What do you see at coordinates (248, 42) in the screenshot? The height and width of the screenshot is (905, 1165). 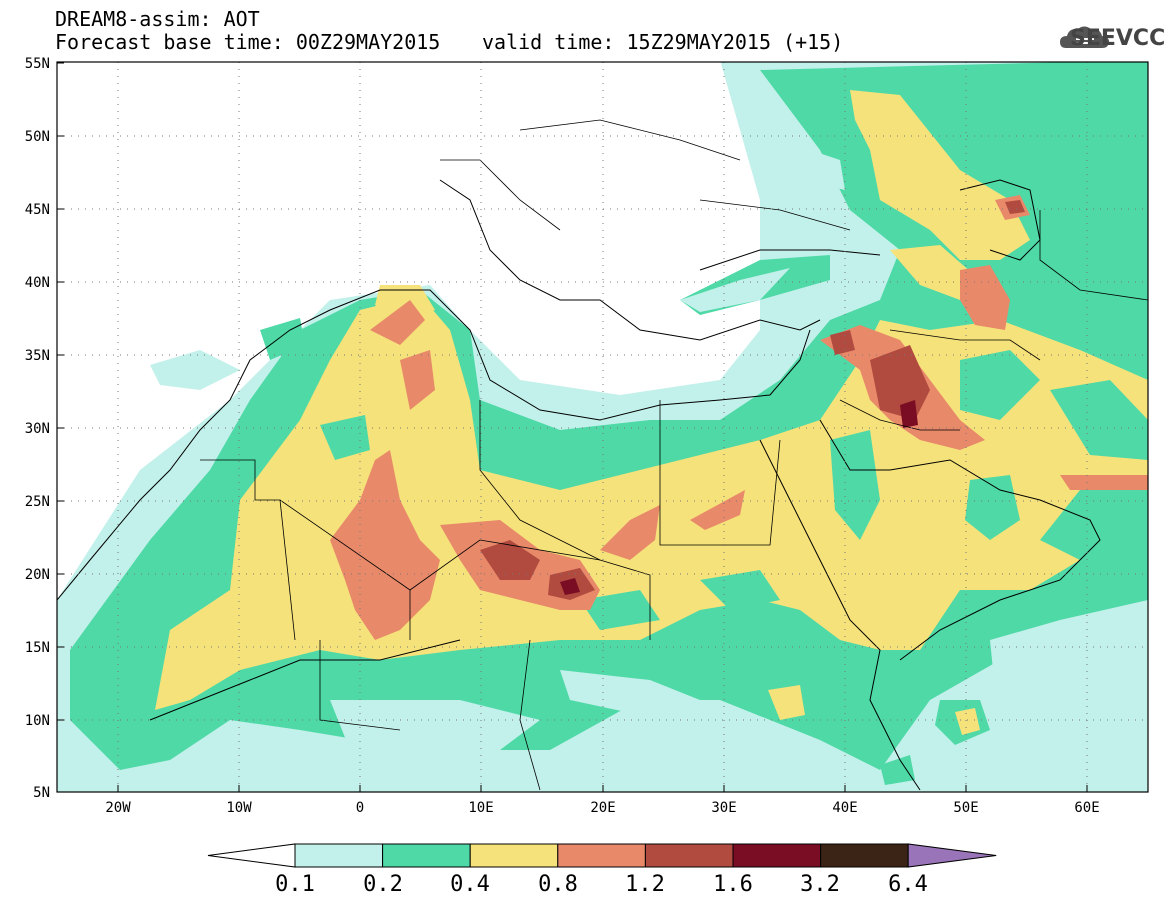 I see `base-time-label: Forecast base time: 00Z29MAY2015` at bounding box center [248, 42].